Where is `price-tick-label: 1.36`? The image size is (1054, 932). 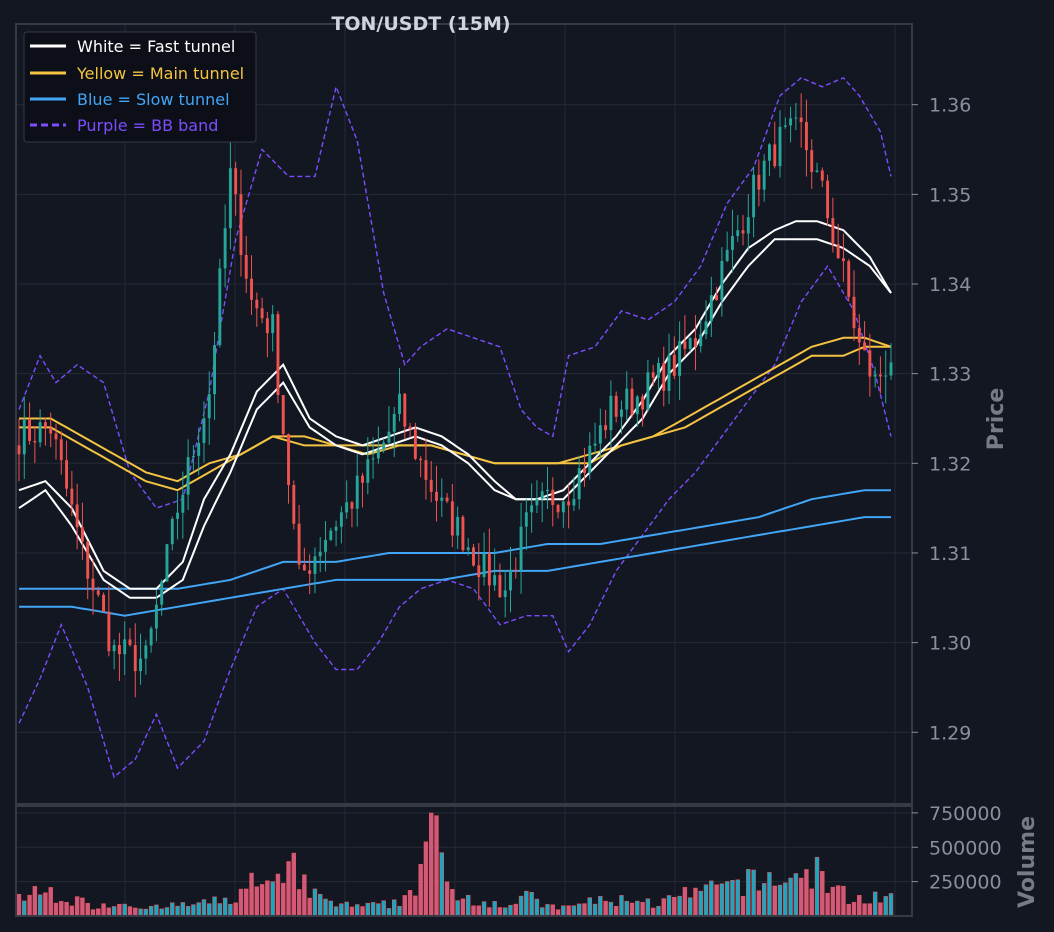
price-tick-label: 1.36 is located at coordinates (950, 106).